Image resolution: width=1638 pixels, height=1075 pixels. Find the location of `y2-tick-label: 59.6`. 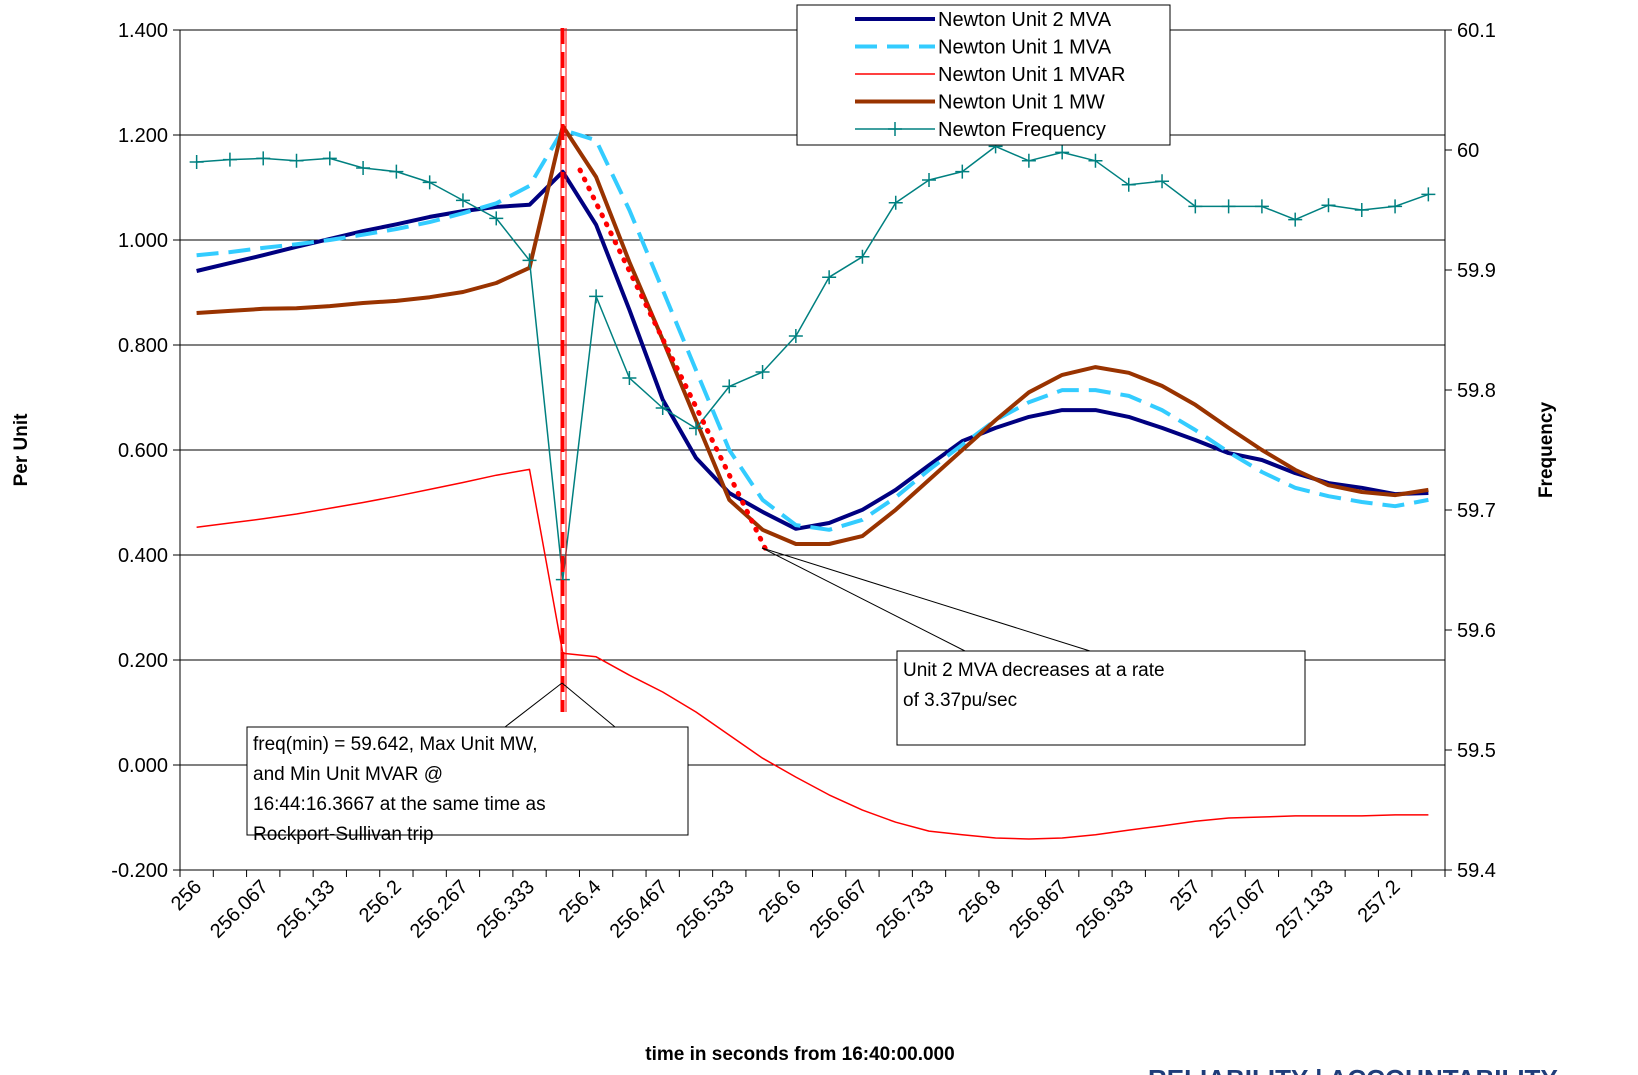

y2-tick-label: 59.6 is located at coordinates (1476, 631).